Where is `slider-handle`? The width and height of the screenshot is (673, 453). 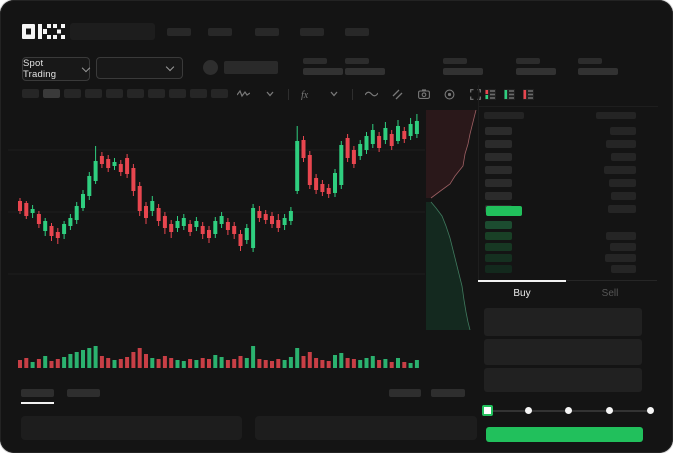 slider-handle is located at coordinates (487, 410).